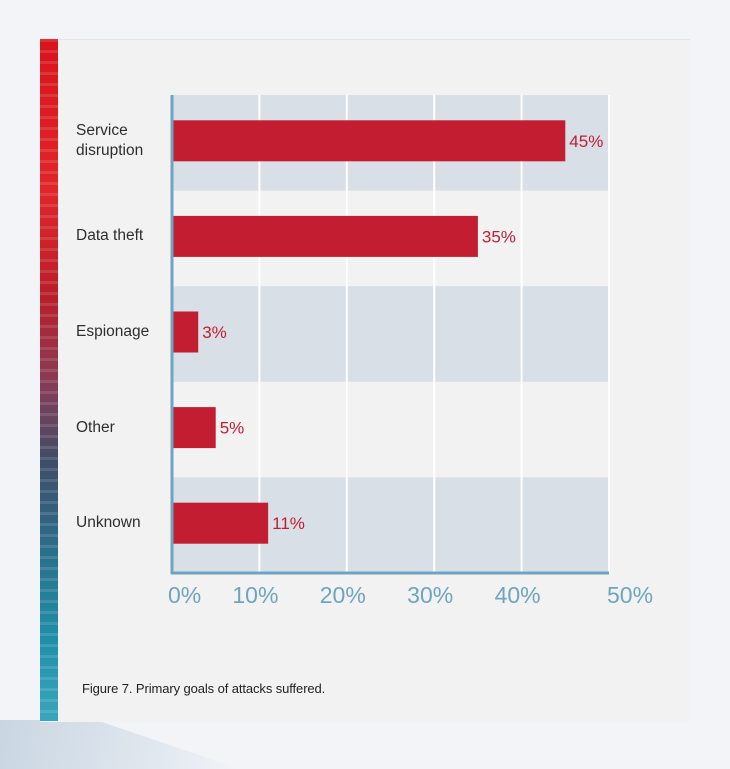  I want to click on row-band, so click(390, 334).